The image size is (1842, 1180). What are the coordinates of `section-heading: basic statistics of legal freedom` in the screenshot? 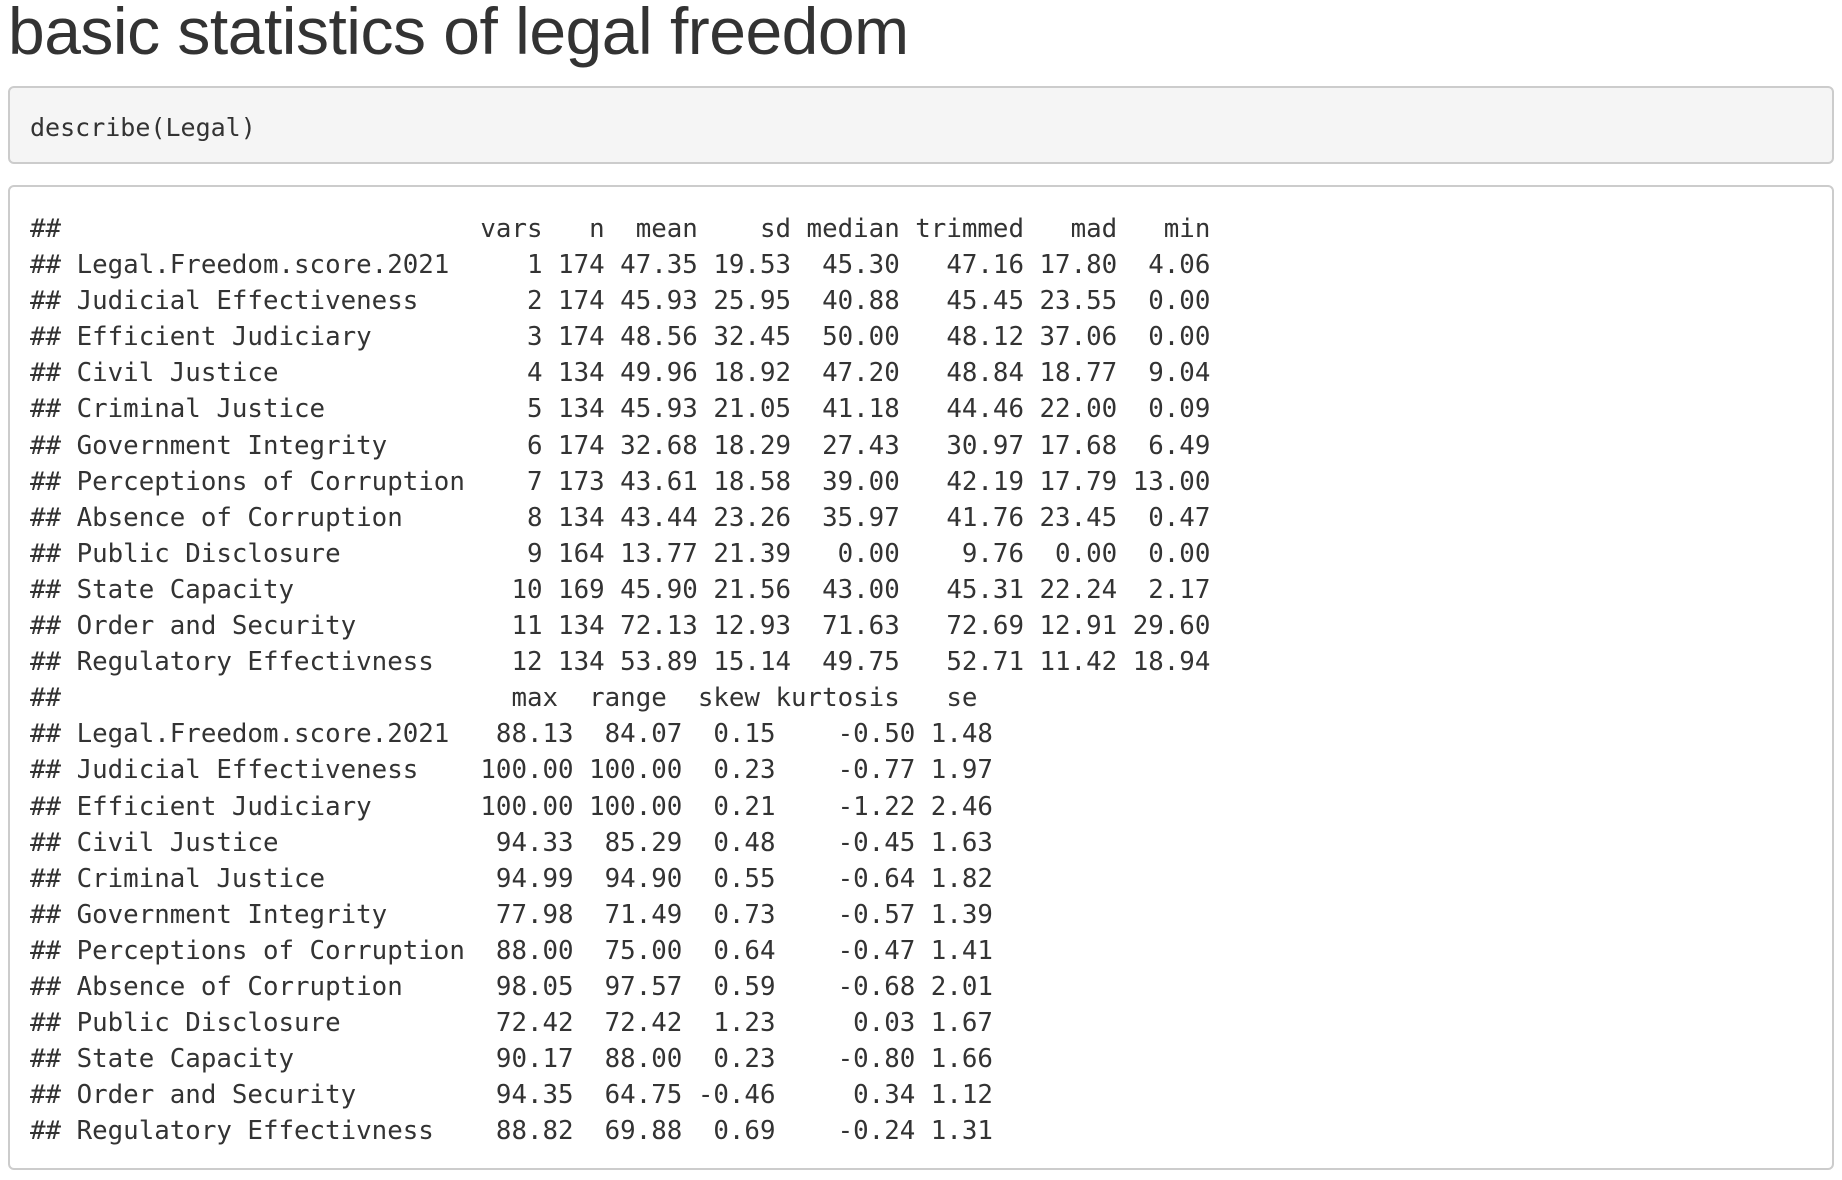 It's located at (458, 34).